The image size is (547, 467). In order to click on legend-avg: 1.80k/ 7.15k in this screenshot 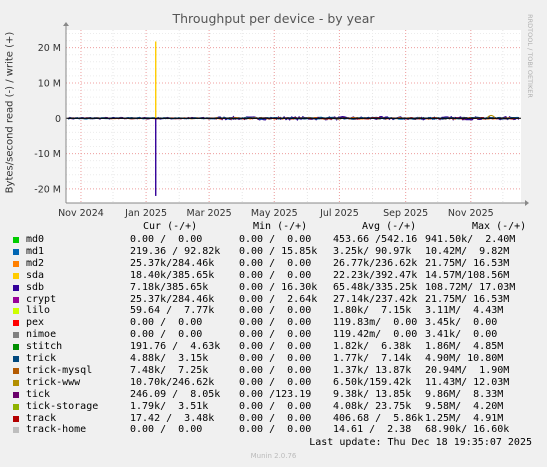, I will do `click(372, 311)`.